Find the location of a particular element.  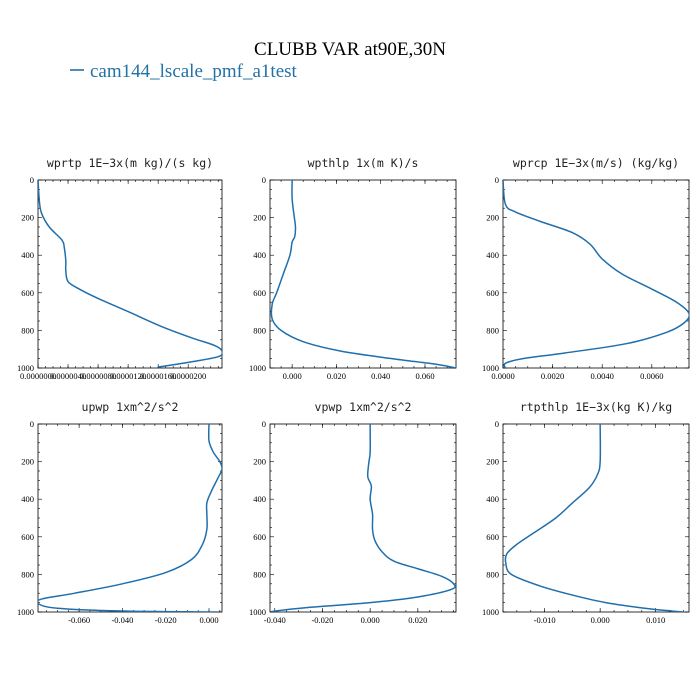

x-tick-label: 0.0020 is located at coordinates (552, 376).